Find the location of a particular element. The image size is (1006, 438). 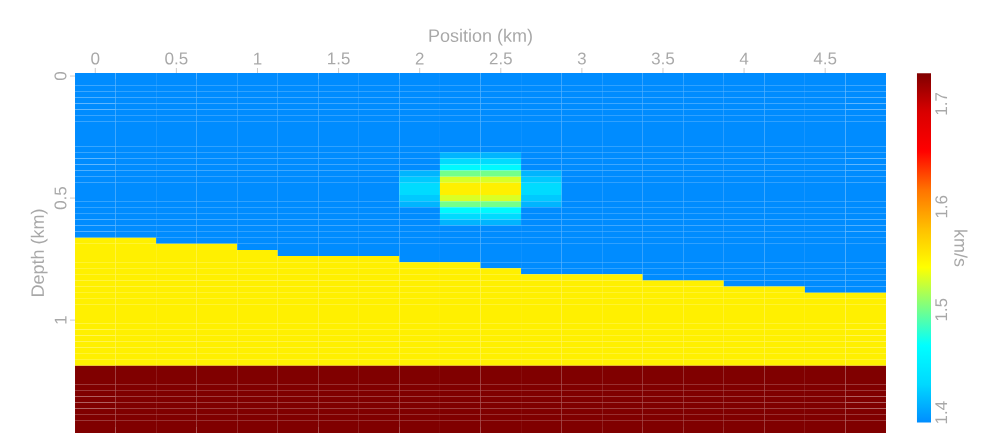

x-tick-label: 1 is located at coordinates (258, 58).